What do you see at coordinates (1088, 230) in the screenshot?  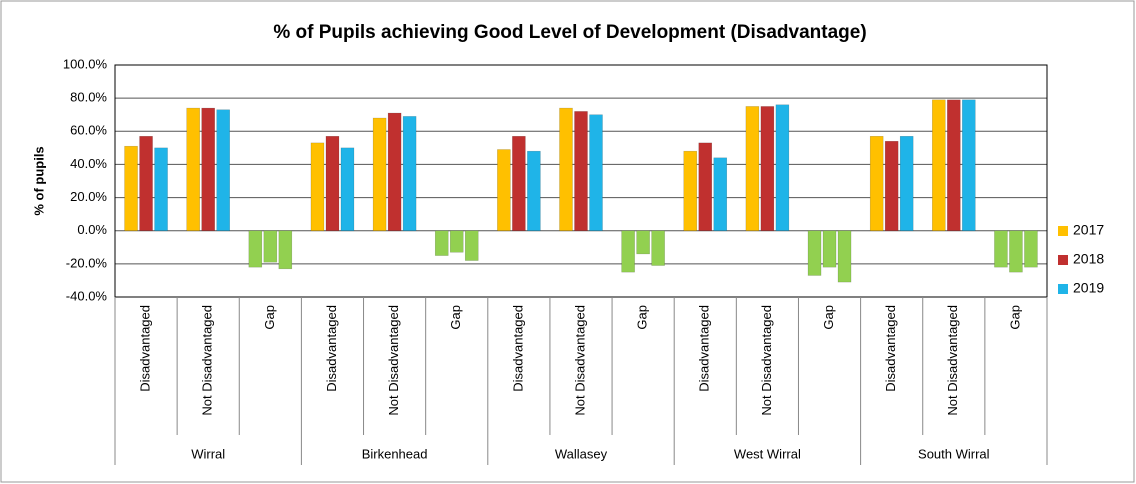 I see `legend-label: 2017` at bounding box center [1088, 230].